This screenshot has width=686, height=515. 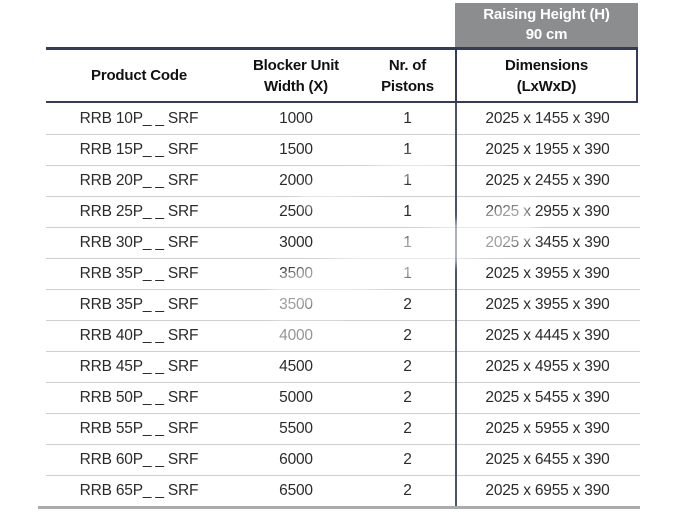 I want to click on dimensions-cell: 2025 x 6455 x 390, so click(x=547, y=459).